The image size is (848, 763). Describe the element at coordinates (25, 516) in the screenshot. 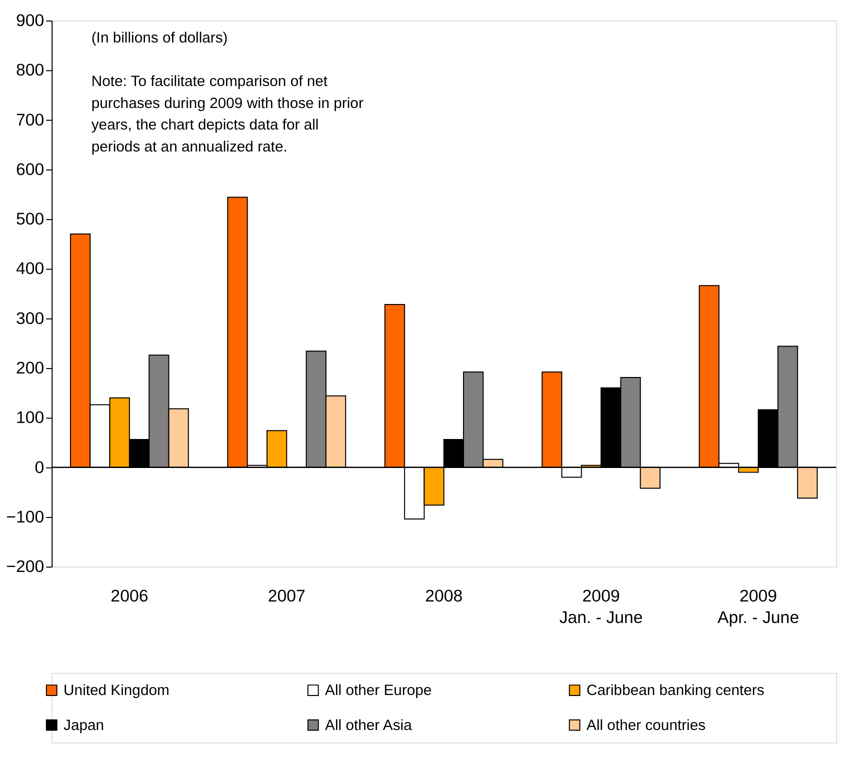

I see `y-tick-label: −100` at that location.